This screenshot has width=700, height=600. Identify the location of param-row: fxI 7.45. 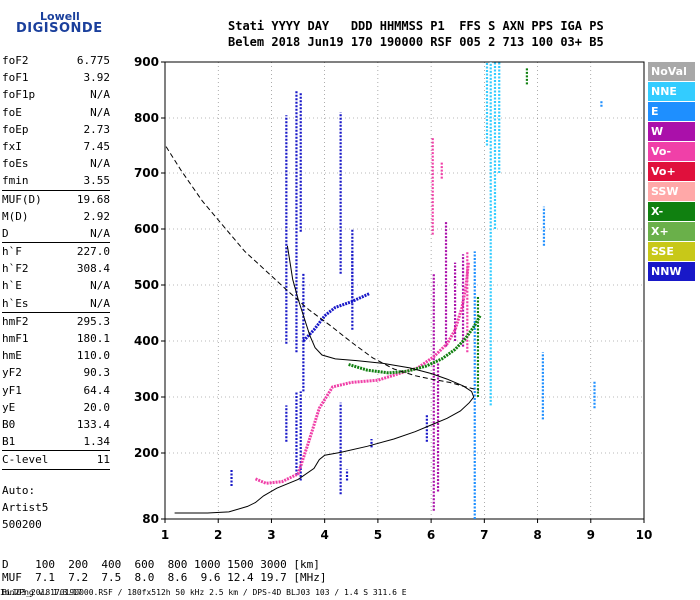
(56, 146).